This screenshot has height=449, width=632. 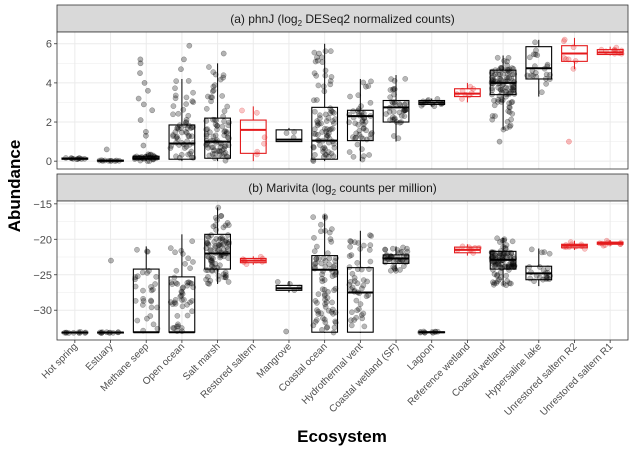 What do you see at coordinates (333, 374) in the screenshot?
I see `x-tick-label: Hydrothermal vent` at bounding box center [333, 374].